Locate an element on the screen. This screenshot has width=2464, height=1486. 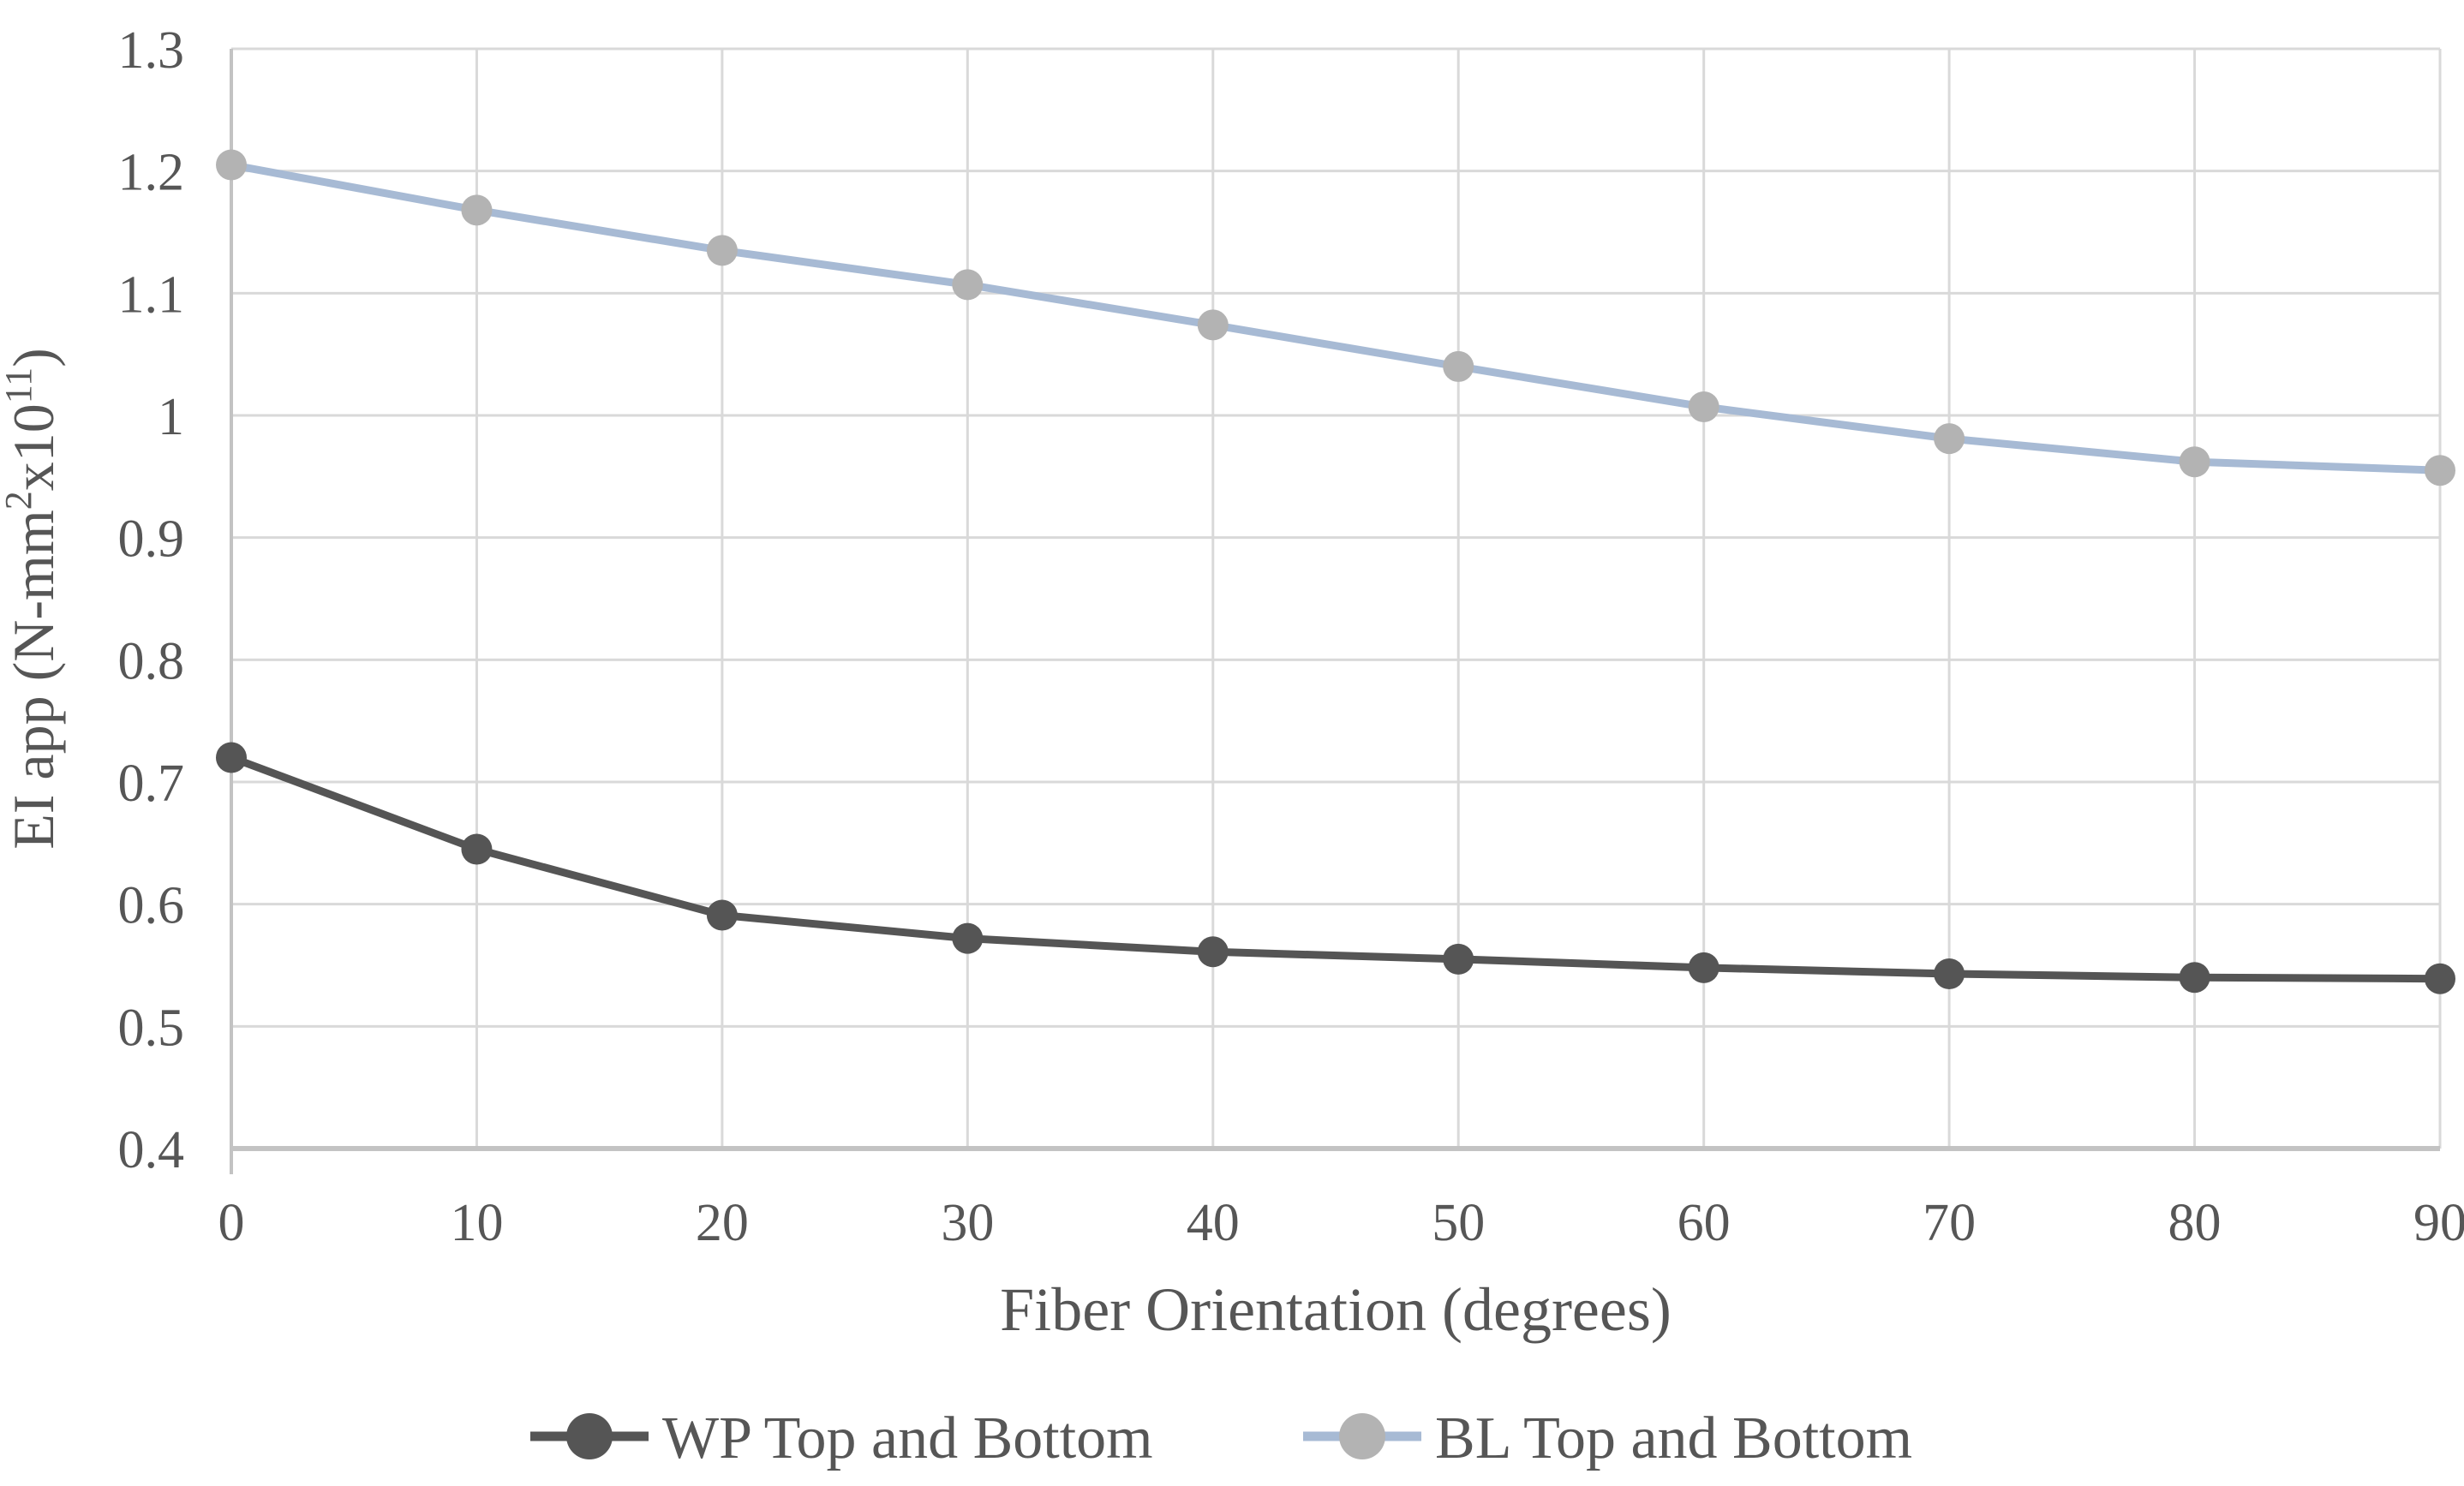
y-tick-label: 0.7 is located at coordinates (151, 784).